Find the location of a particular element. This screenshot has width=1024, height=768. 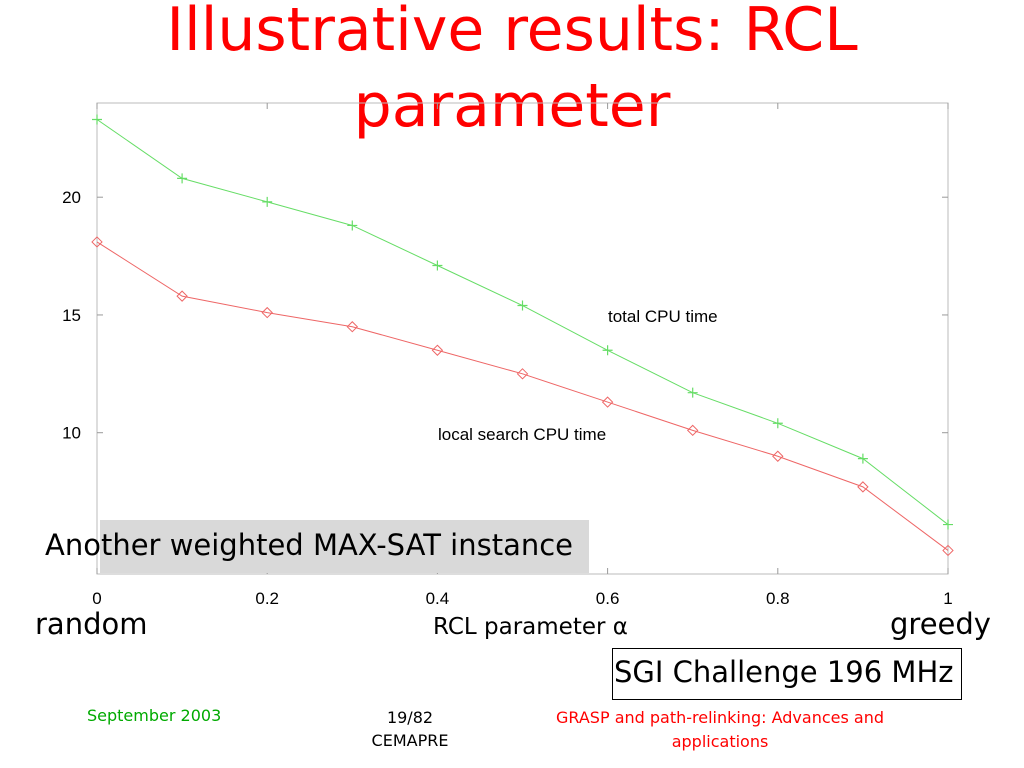

y-tick-label: 20 is located at coordinates (71, 197).